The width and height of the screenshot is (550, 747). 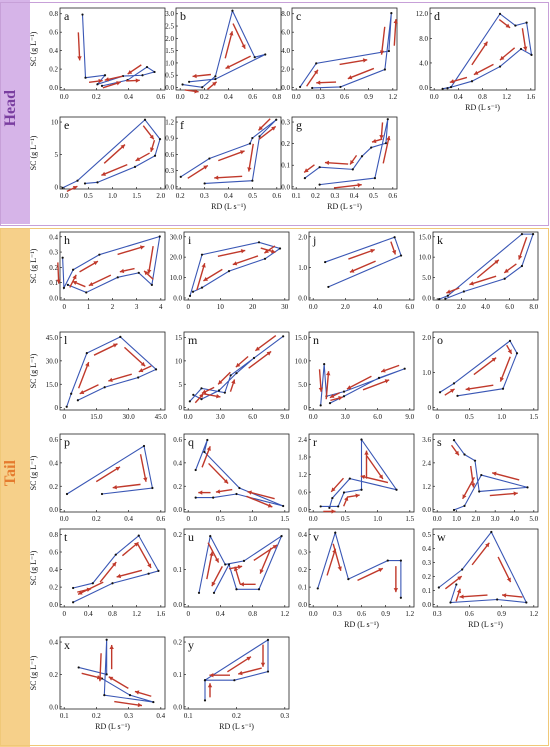 What do you see at coordinates (285, 70) in the screenshot?
I see `y-tick-label: 2.0` at bounding box center [285, 70].